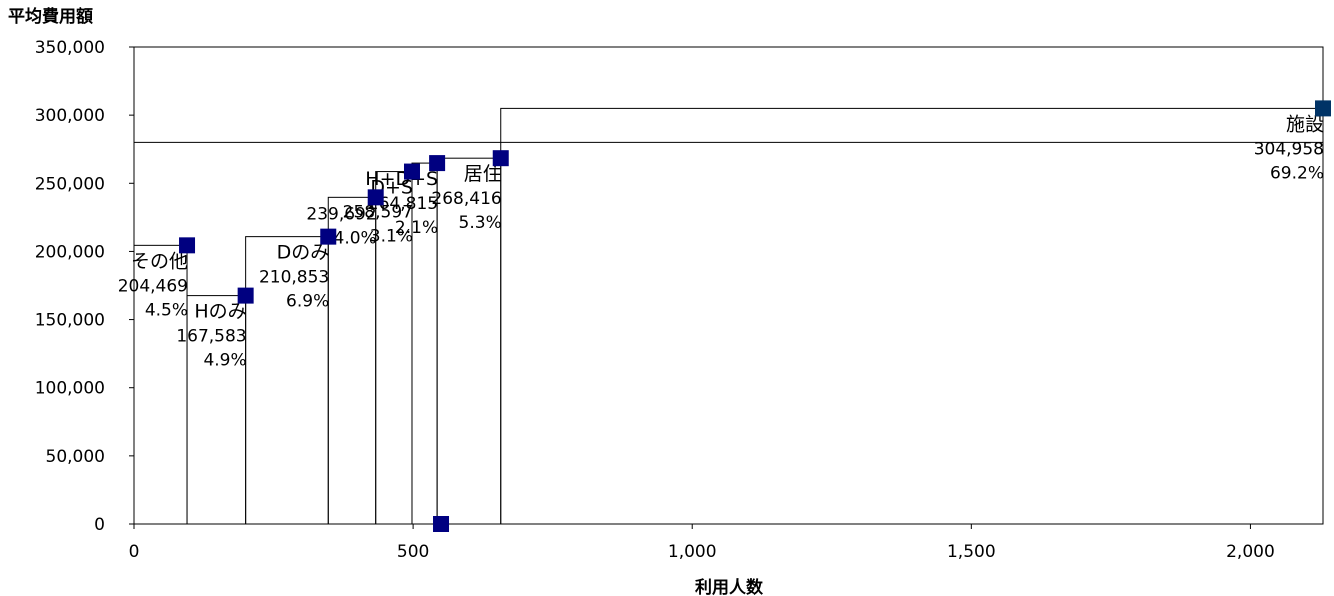 The width and height of the screenshot is (1334, 596). I want to click on x-tick-label: 1,000, so click(692, 552).